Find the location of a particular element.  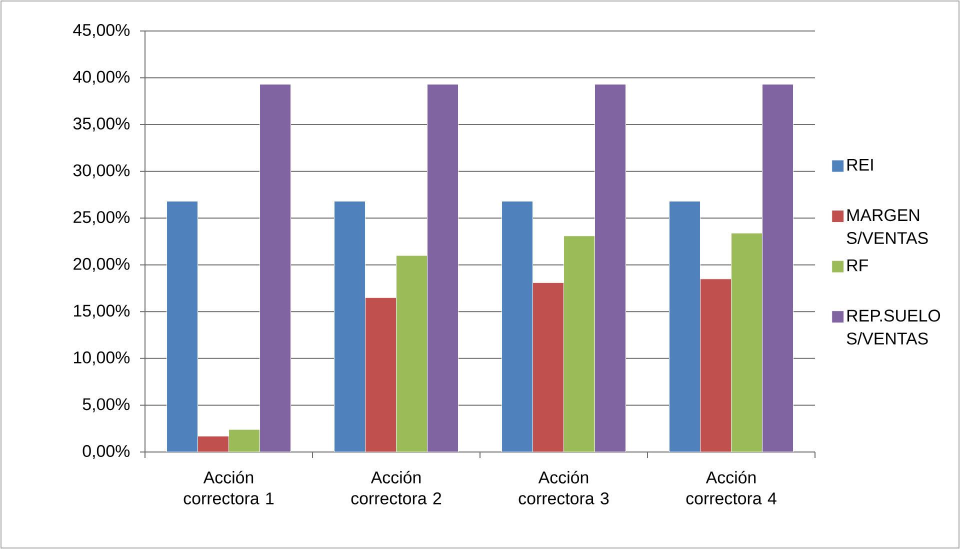

legend-label: REI is located at coordinates (860, 164).